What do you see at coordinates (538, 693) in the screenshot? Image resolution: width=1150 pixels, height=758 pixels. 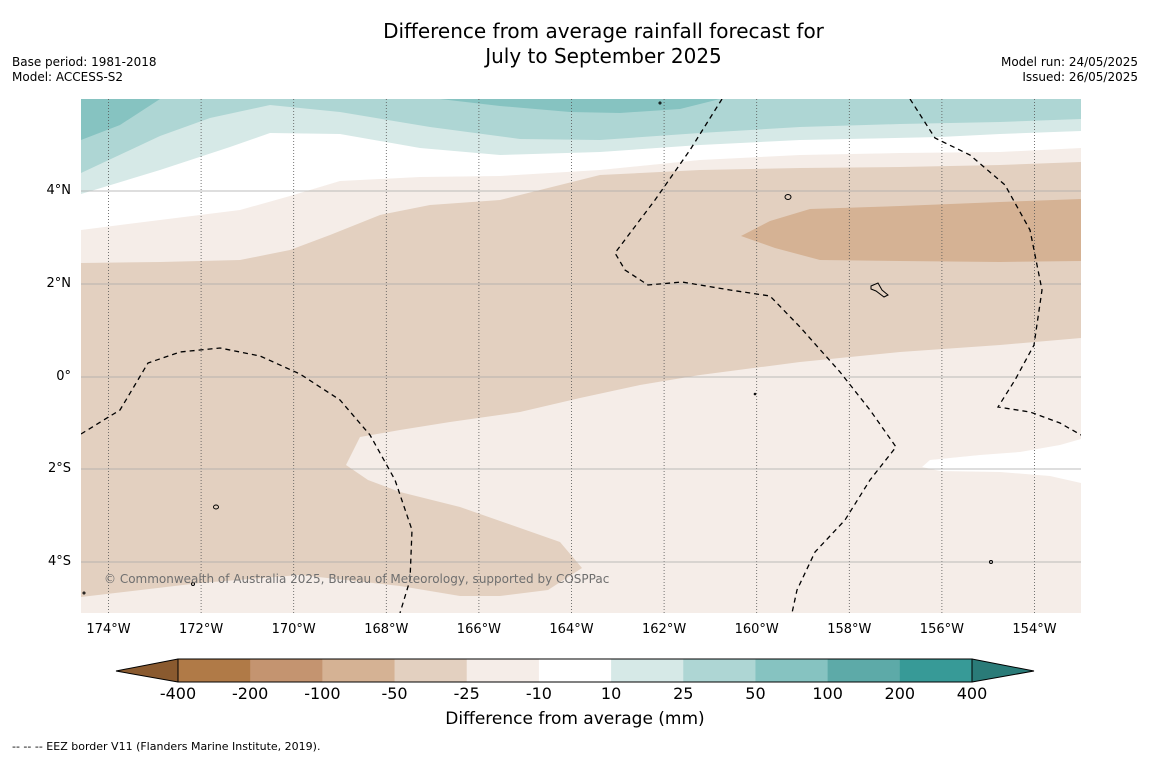 I see `colorbar-tick-label: -10` at bounding box center [538, 693].